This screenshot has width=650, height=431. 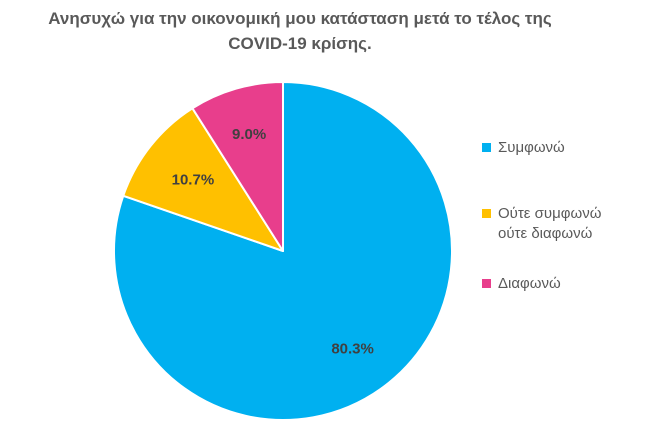 I want to click on legend-label-agree-line-1: Συμφωνώ, so click(x=531, y=147).